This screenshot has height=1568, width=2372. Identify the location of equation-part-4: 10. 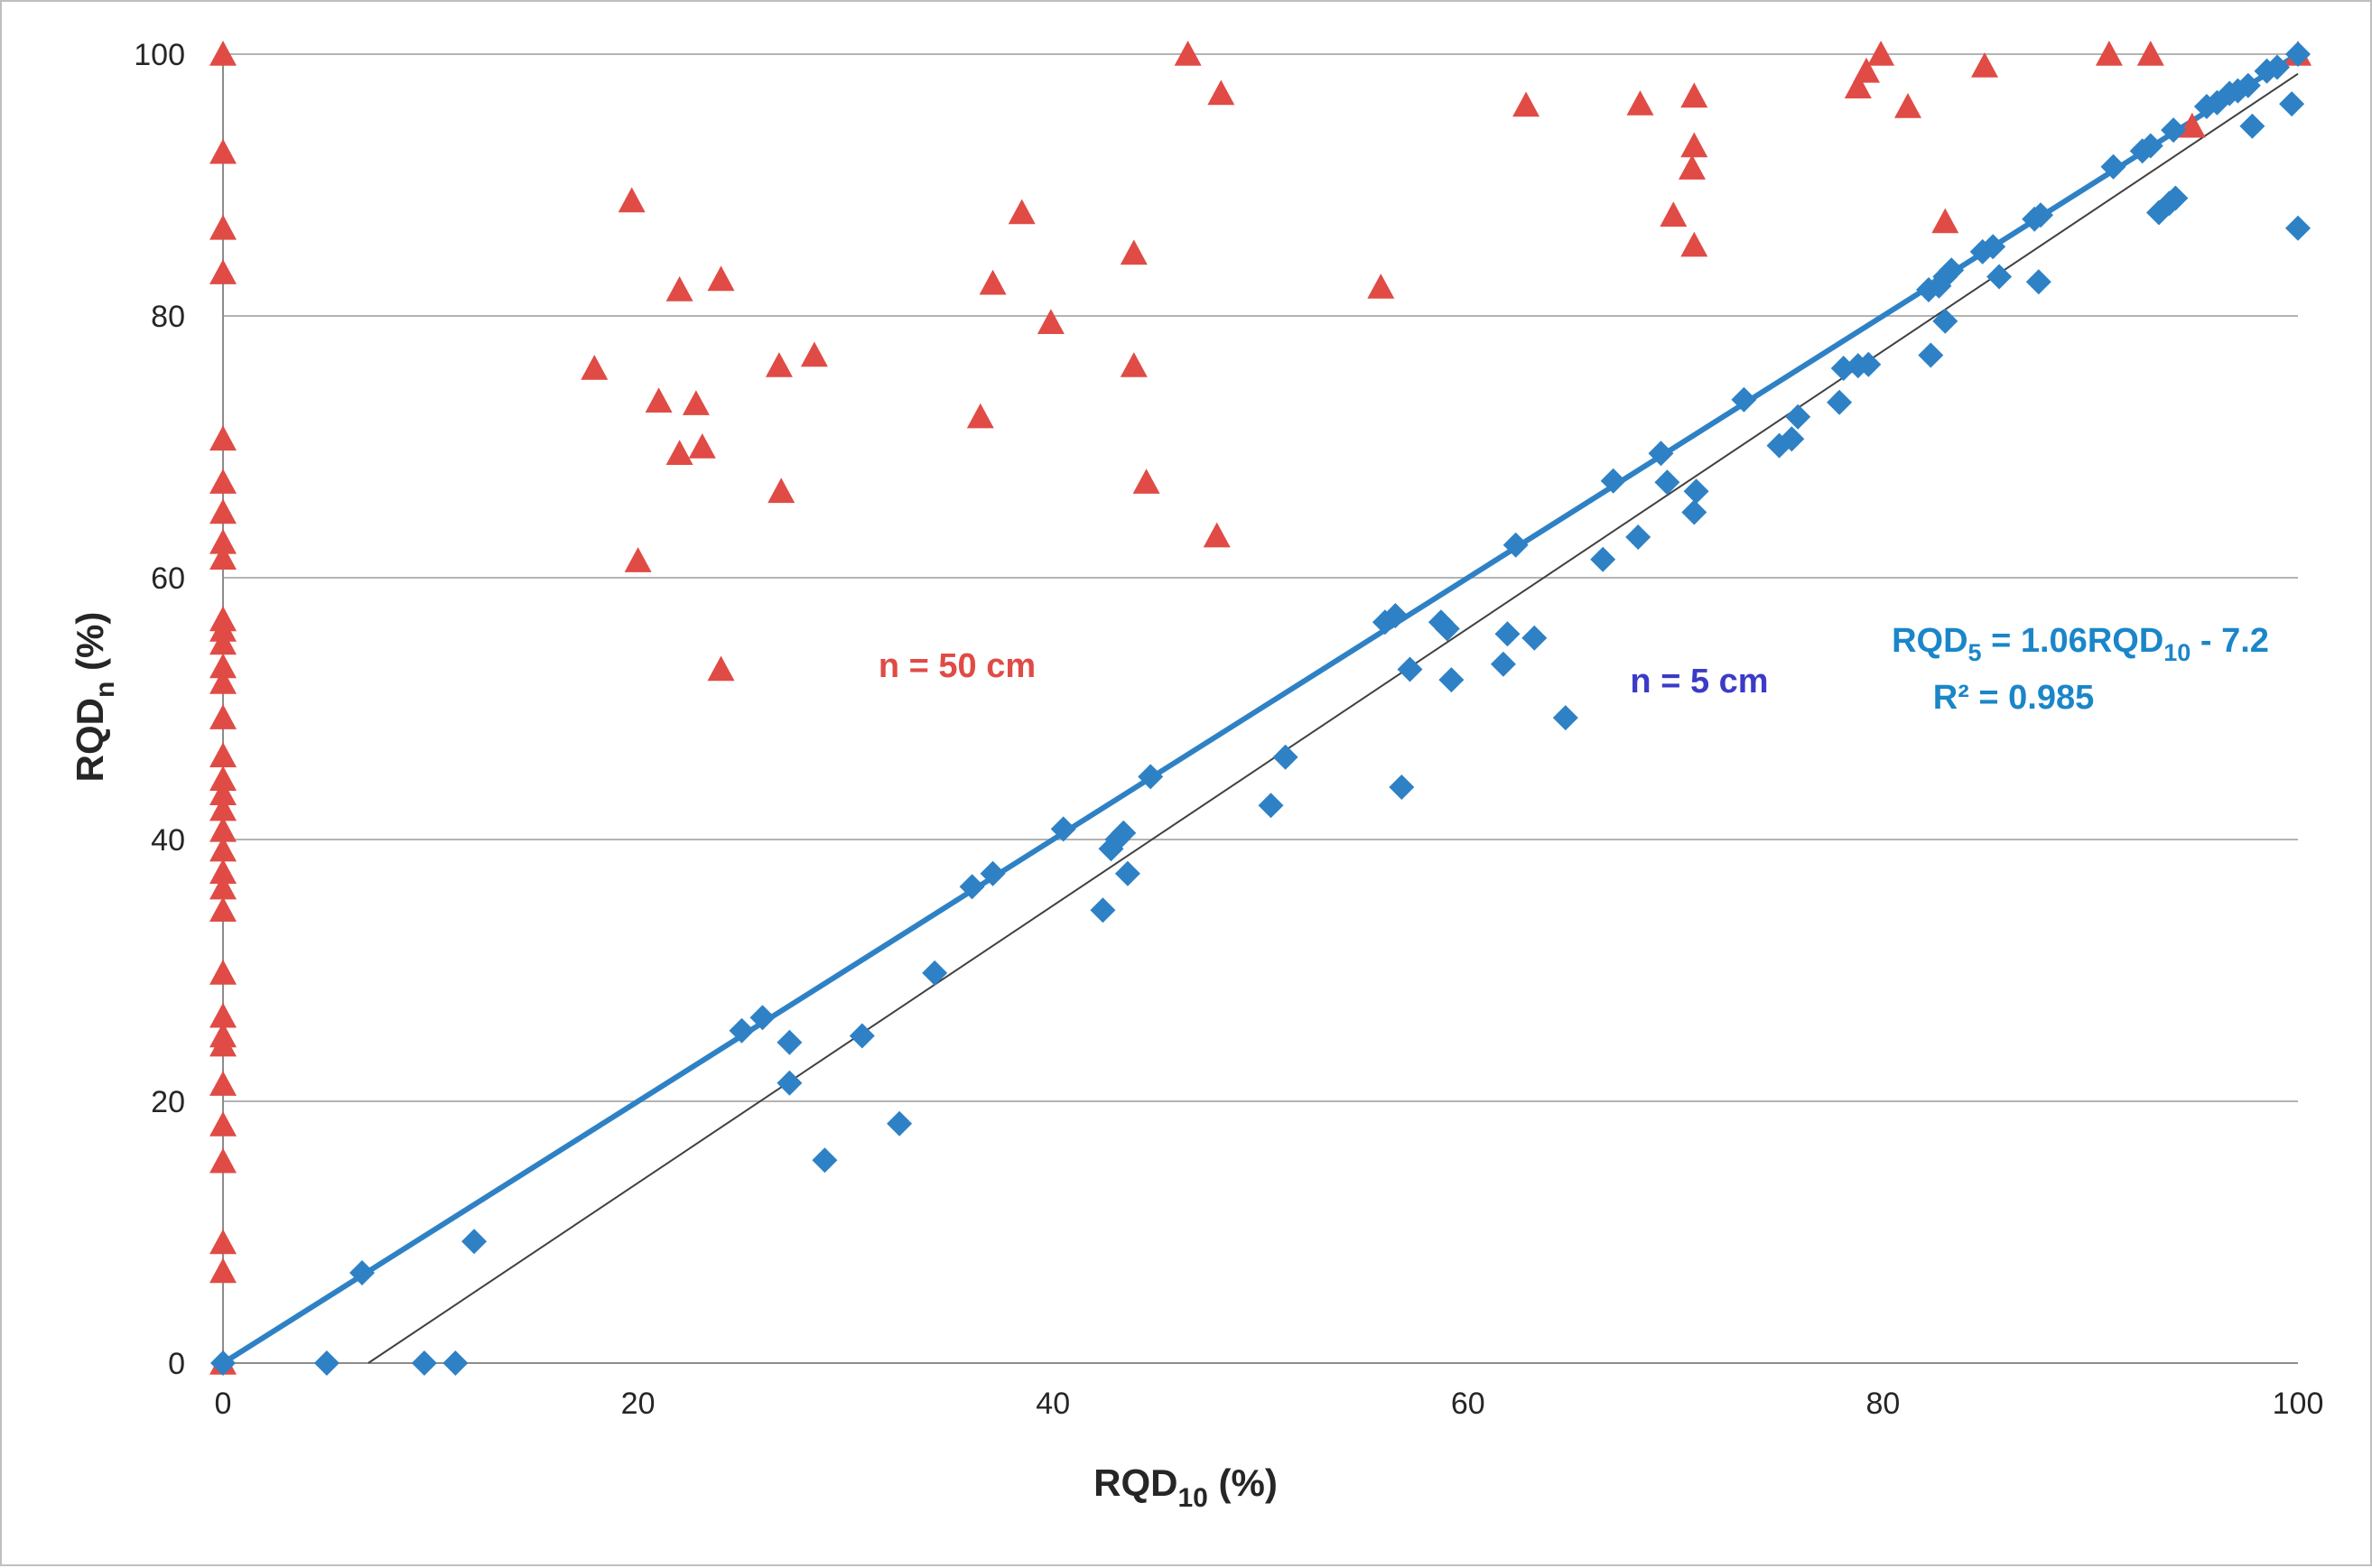
(2177, 652).